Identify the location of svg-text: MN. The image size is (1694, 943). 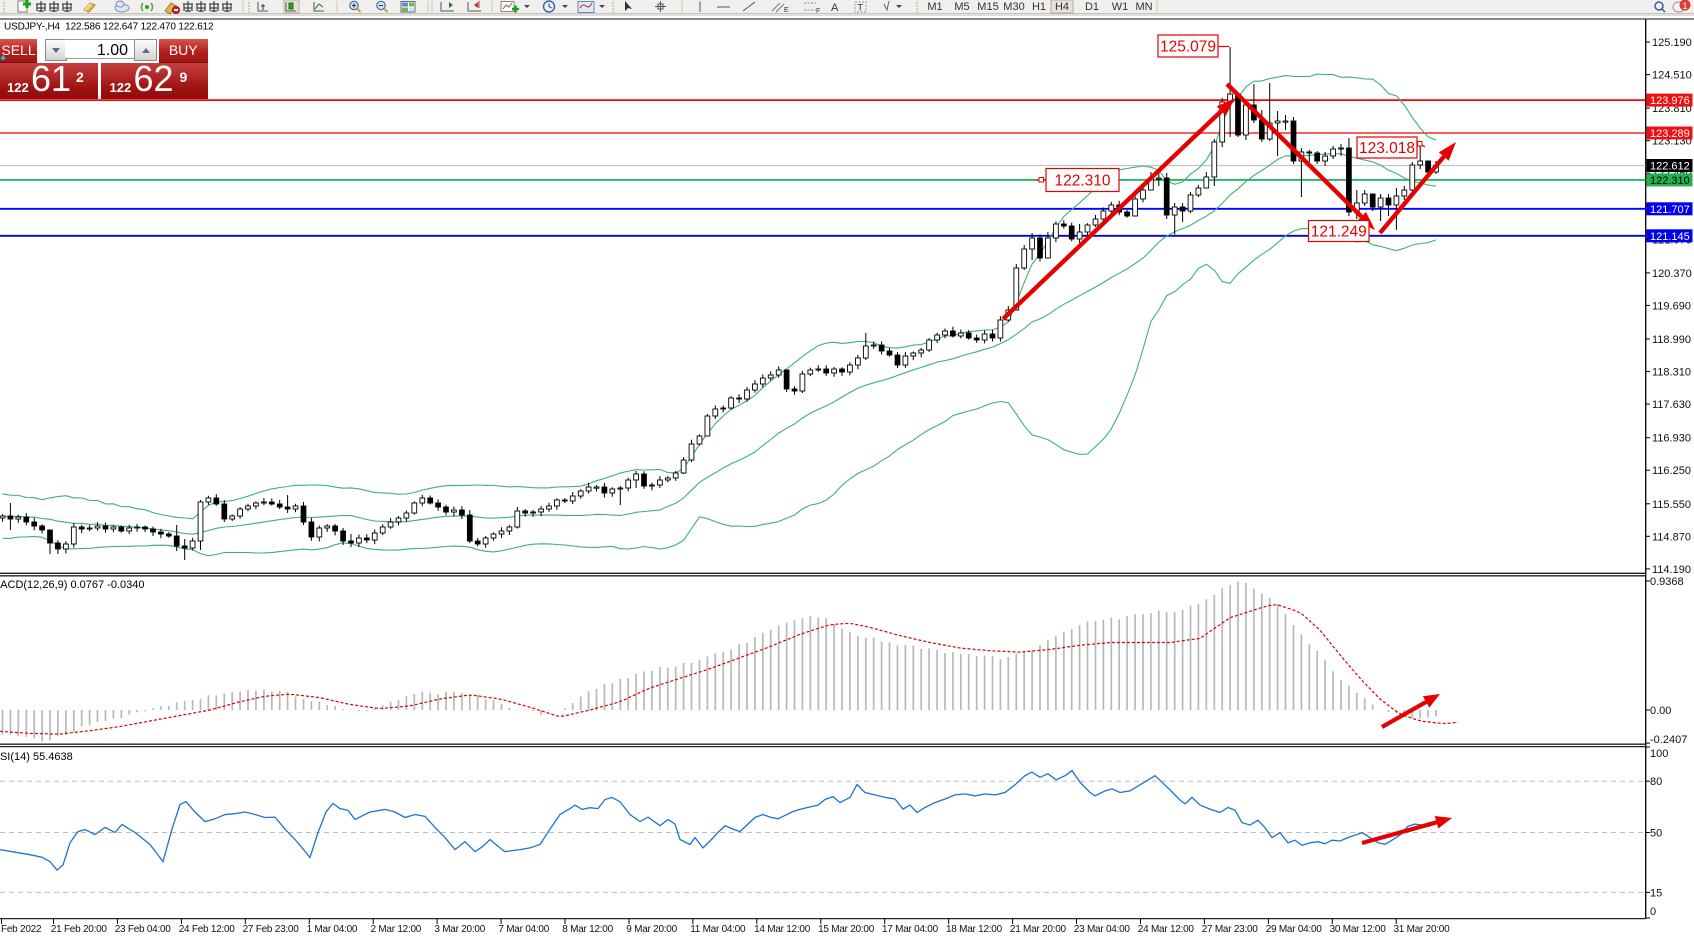
(1143, 7).